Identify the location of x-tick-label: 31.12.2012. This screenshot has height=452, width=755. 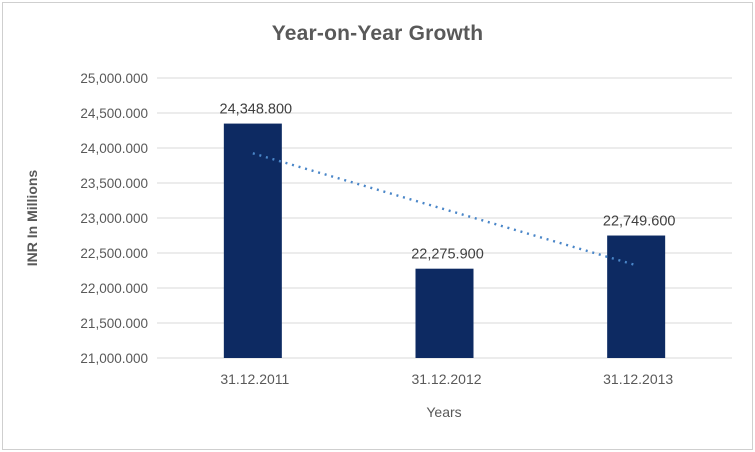
(446, 379).